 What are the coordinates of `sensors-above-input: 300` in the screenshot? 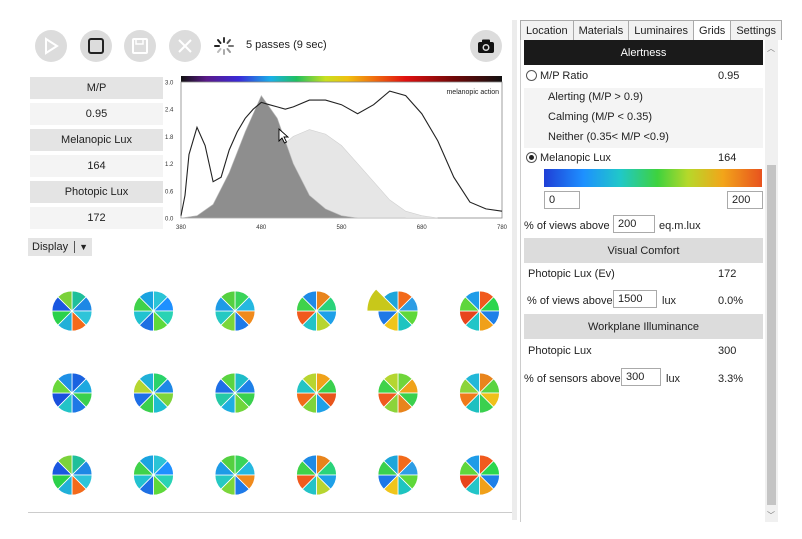 It's located at (641, 377).